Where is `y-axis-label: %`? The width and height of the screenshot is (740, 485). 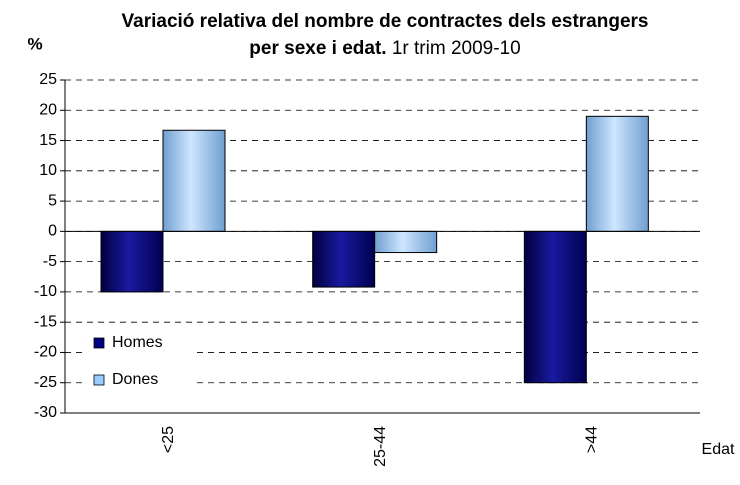
y-axis-label: % is located at coordinates (34, 43).